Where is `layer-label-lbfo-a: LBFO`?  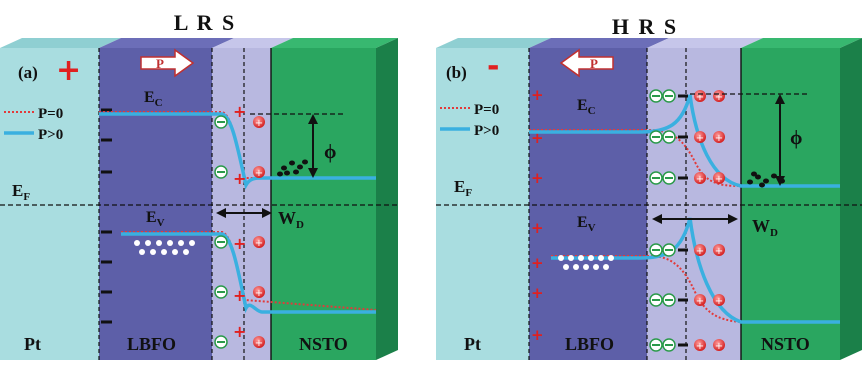 layer-label-lbfo-a: LBFO is located at coordinates (151, 344).